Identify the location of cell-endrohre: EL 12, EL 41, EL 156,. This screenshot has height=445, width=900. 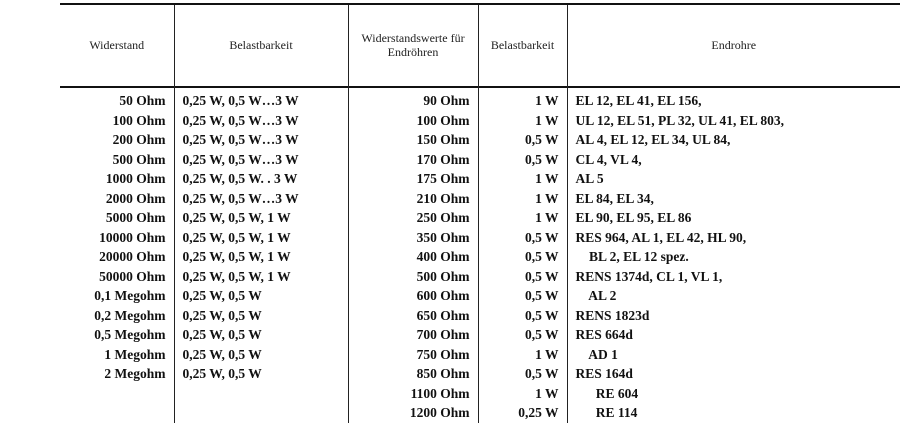
(733, 98).